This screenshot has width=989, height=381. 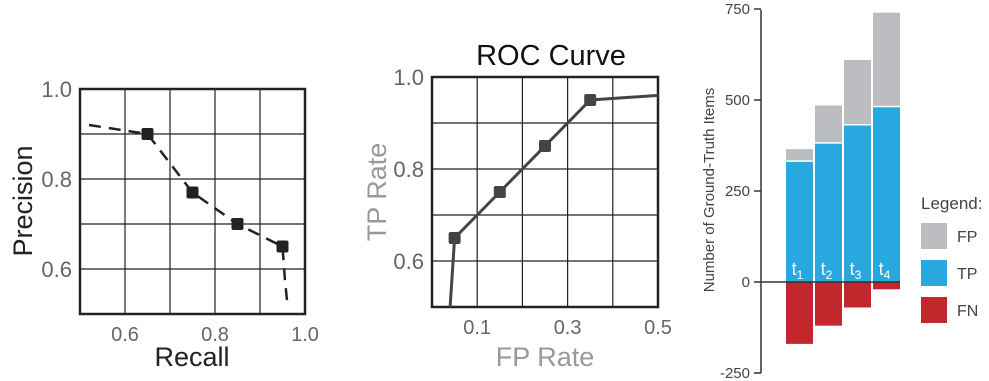 I want to click on pr-plot-frame, so click(x=192, y=201).